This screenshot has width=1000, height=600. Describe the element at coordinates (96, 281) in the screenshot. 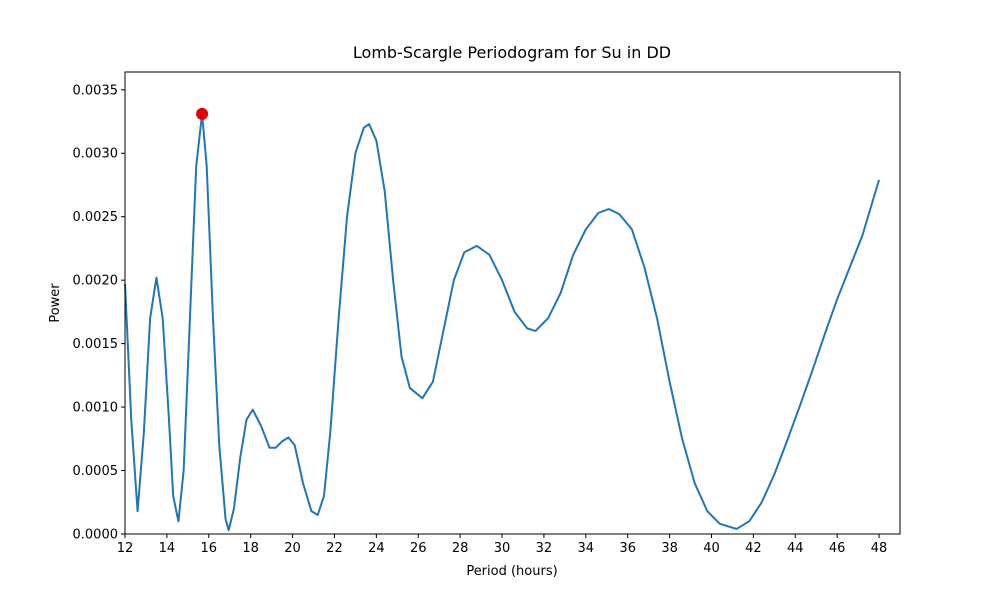

I see `y-tick-label: 0.0020` at that location.